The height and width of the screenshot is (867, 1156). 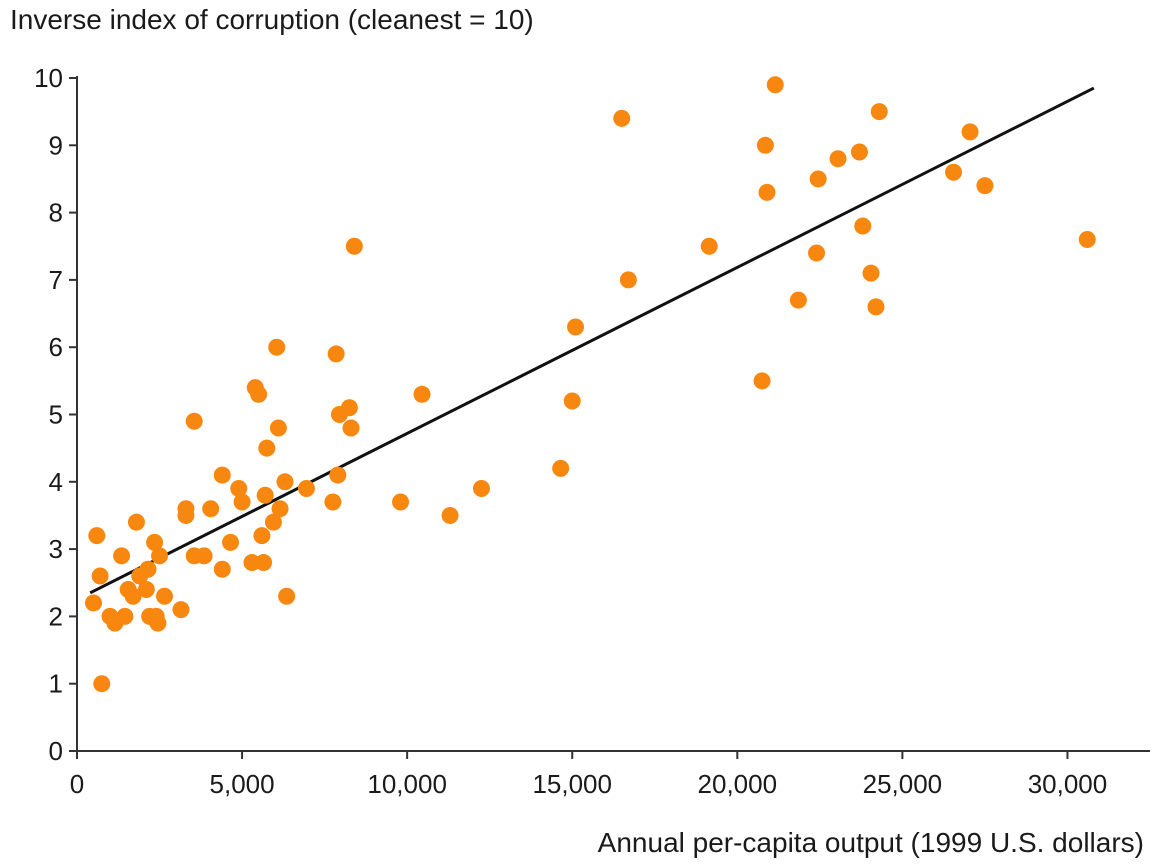 What do you see at coordinates (738, 784) in the screenshot?
I see `x-tick-label: 20,000` at bounding box center [738, 784].